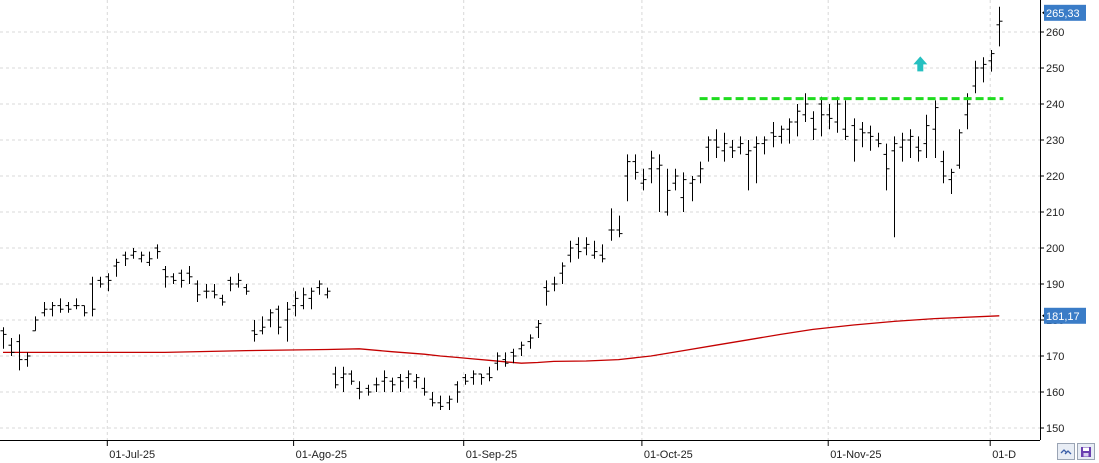  What do you see at coordinates (1055, 141) in the screenshot?
I see `y-tick-label: 230` at bounding box center [1055, 141].